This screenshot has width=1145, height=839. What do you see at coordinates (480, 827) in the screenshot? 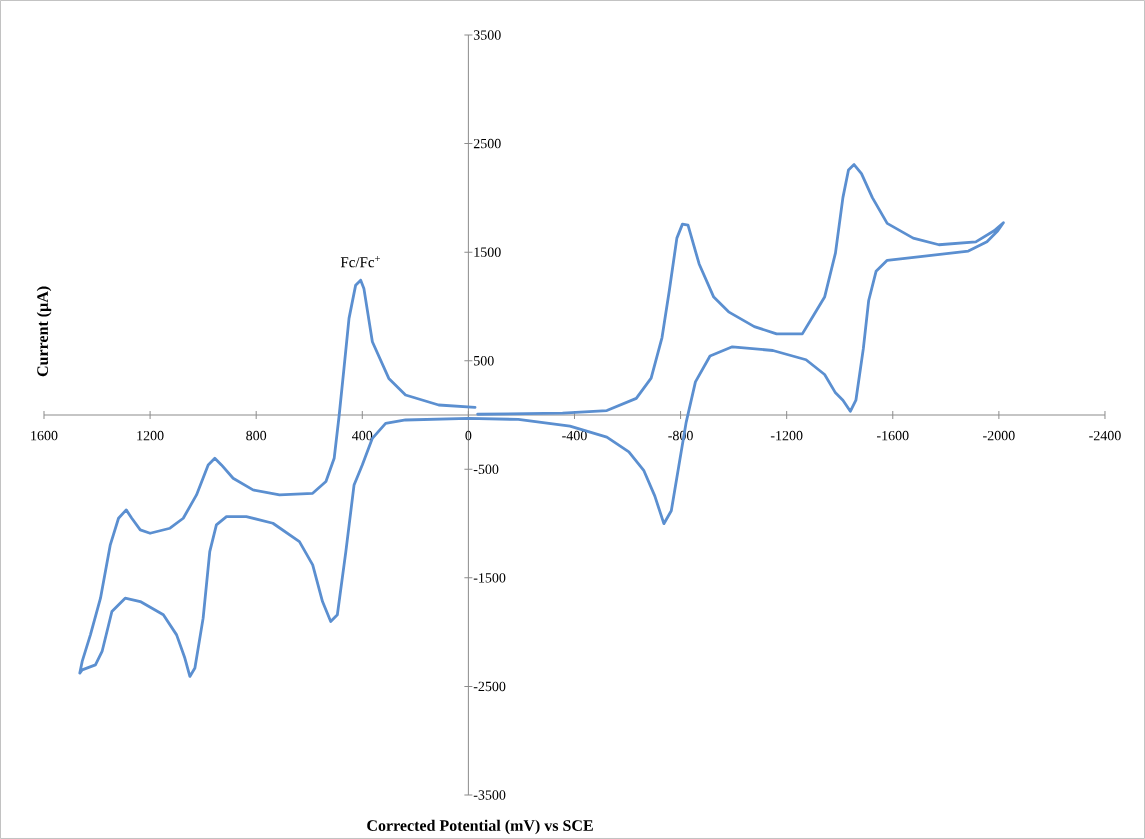
I see `x-axis-title: Corrected Potential (mV) vs SCE` at bounding box center [480, 827].